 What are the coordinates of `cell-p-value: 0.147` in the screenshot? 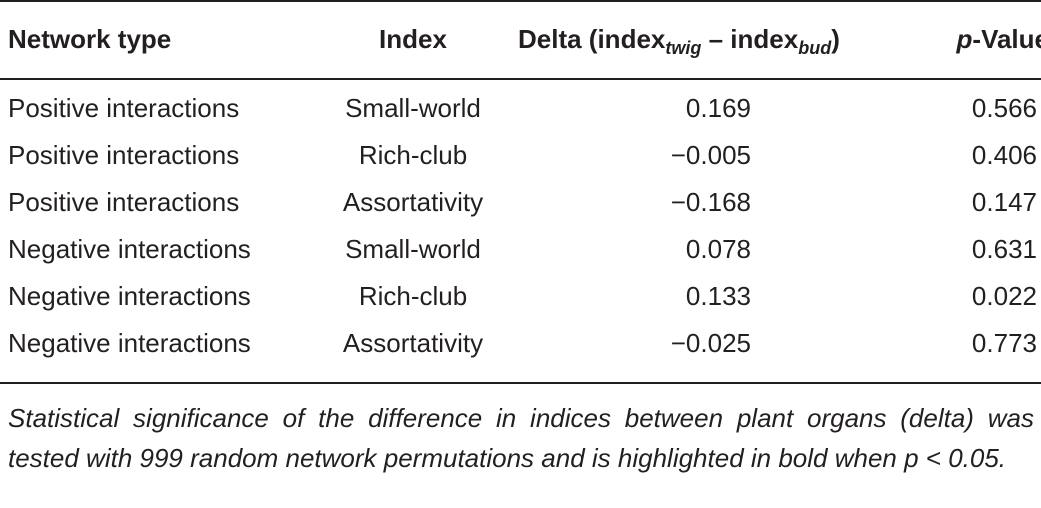 It's located at (1004, 202).